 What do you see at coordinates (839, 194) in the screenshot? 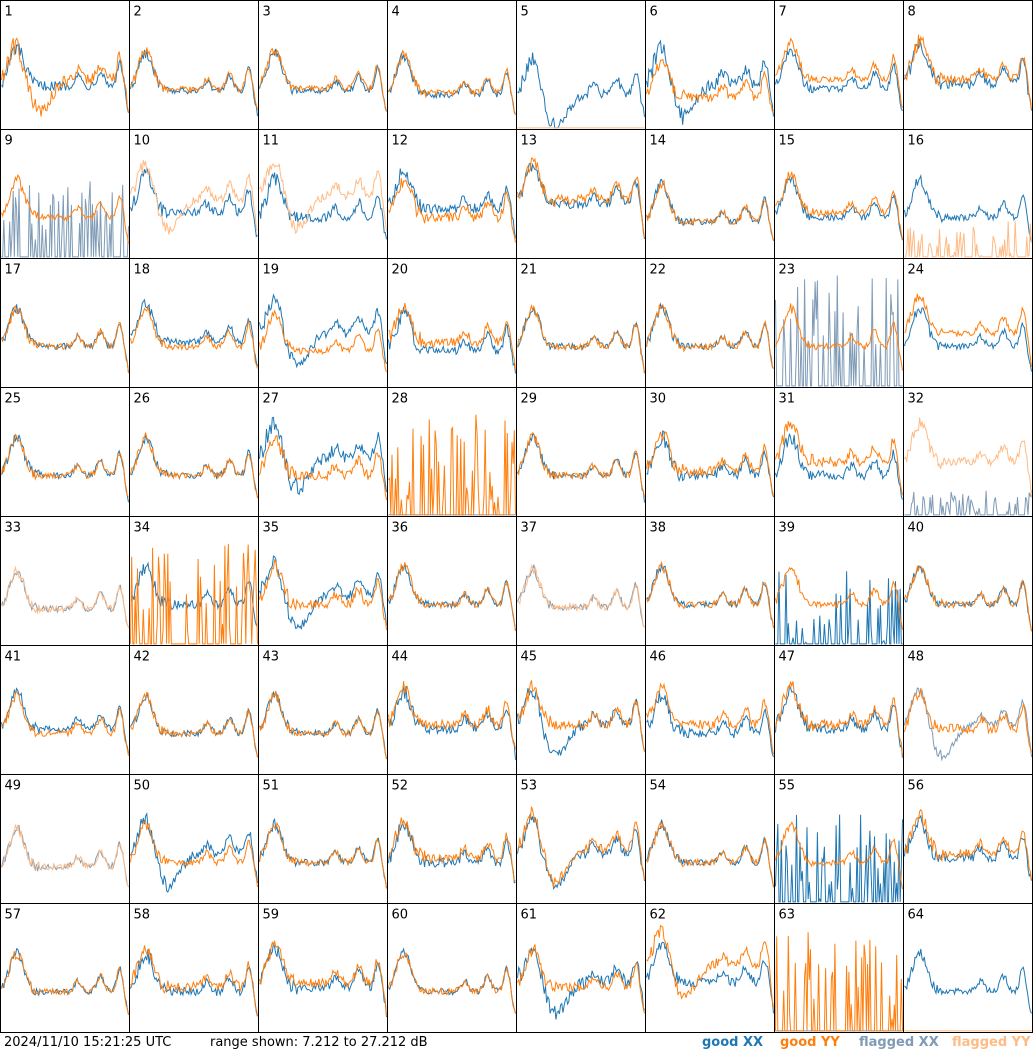
I see `panel-15: 15` at bounding box center [839, 194].